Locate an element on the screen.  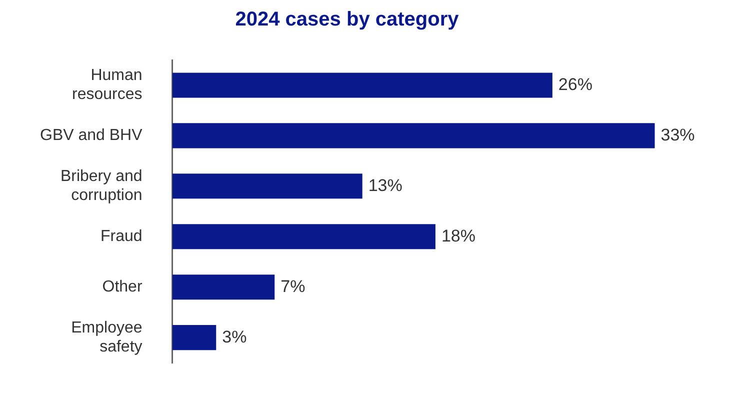
y-tick-label: Bribery and corruption is located at coordinates (101, 186).